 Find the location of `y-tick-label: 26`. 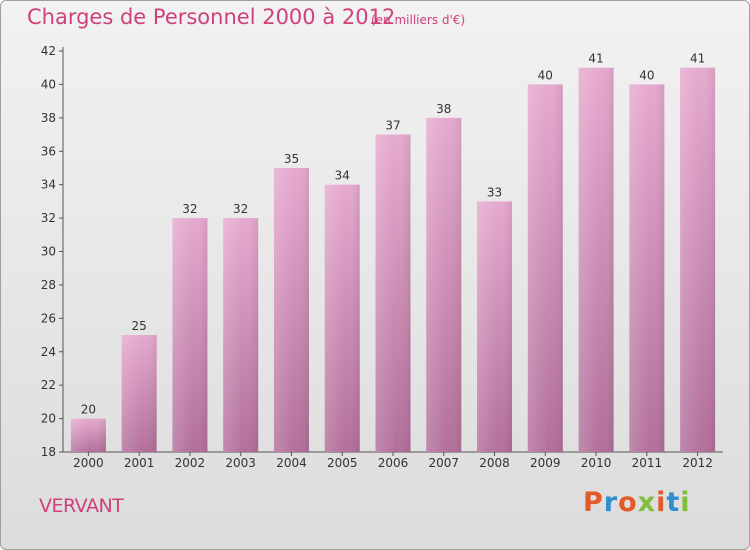

y-tick-label: 26 is located at coordinates (48, 318).